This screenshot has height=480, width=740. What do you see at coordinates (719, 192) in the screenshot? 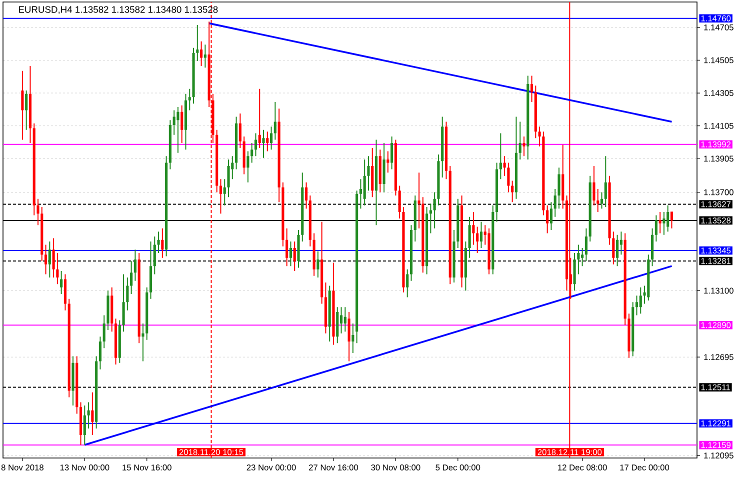
I see `y-tick-label: 1.13700` at bounding box center [719, 192].